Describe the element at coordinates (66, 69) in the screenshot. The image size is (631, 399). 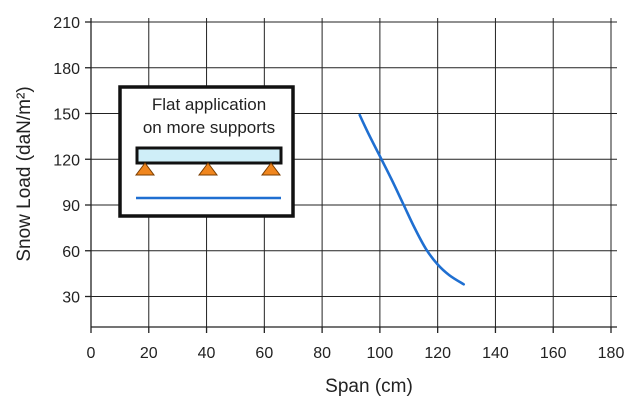
I see `y-tick-label: 180` at that location.